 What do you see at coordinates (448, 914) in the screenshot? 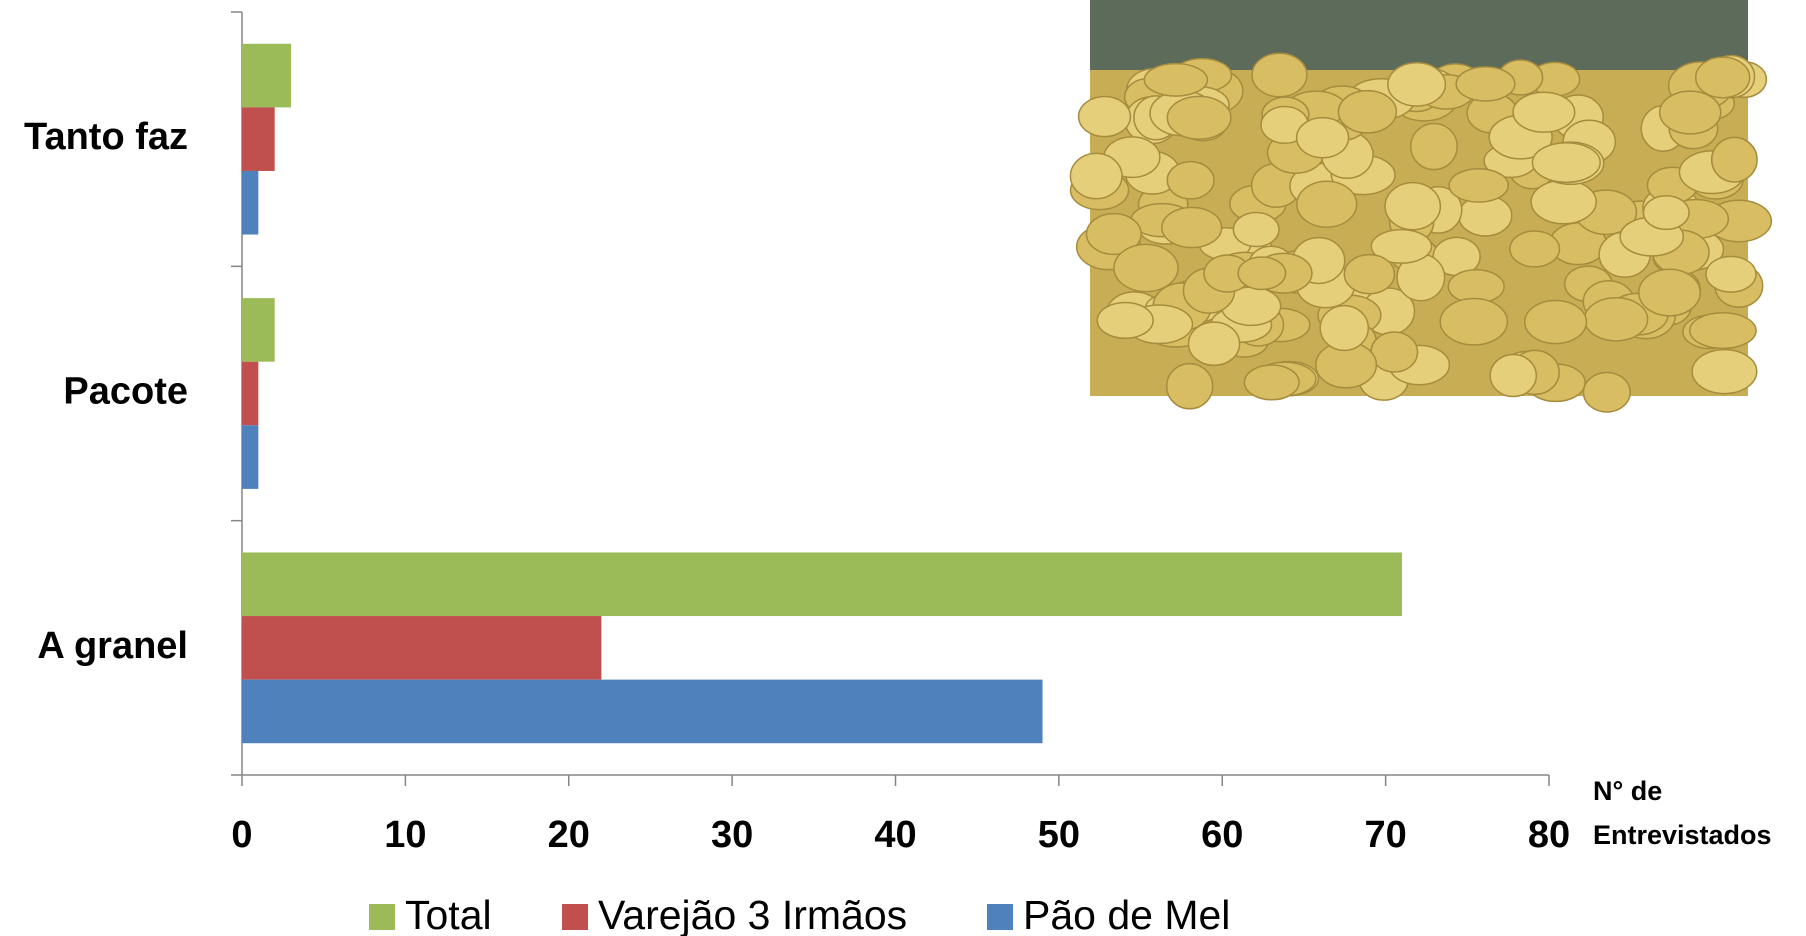
I see `legend-label: Total` at bounding box center [448, 914].